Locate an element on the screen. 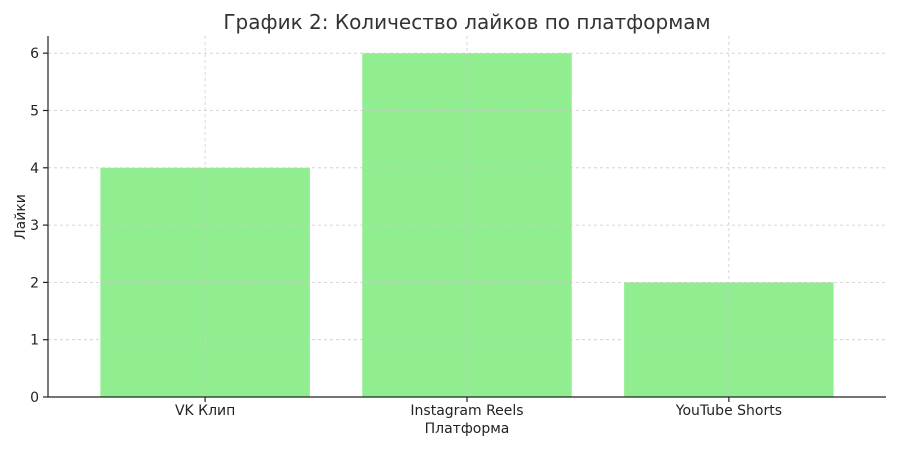  y-tick-label: 2 is located at coordinates (34, 283).